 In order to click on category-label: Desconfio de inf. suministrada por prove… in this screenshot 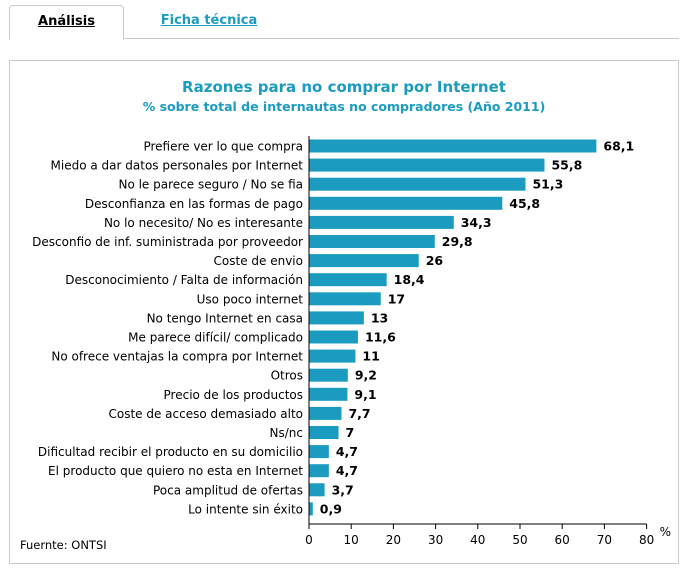, I will do `click(167, 242)`.